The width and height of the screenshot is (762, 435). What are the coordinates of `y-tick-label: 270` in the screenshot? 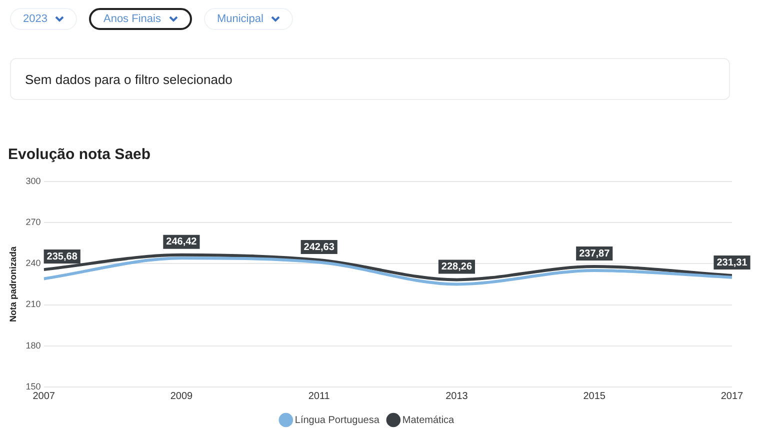 It's located at (33, 222).